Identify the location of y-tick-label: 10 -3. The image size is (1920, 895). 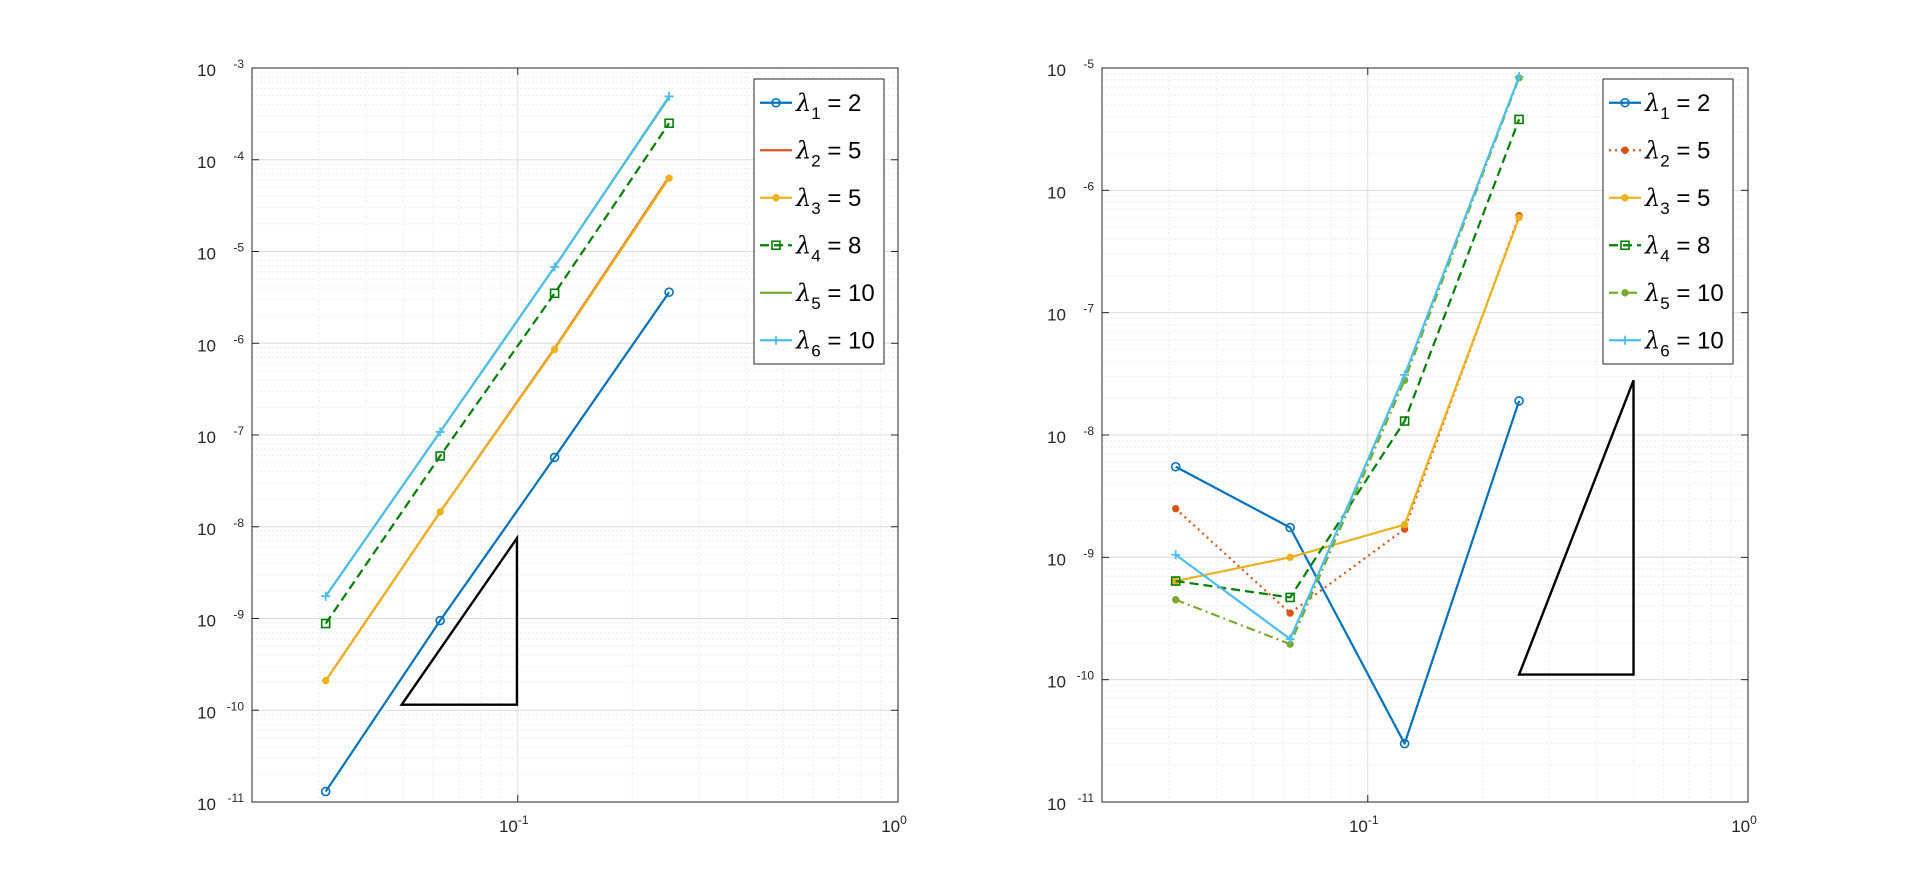
(220, 68).